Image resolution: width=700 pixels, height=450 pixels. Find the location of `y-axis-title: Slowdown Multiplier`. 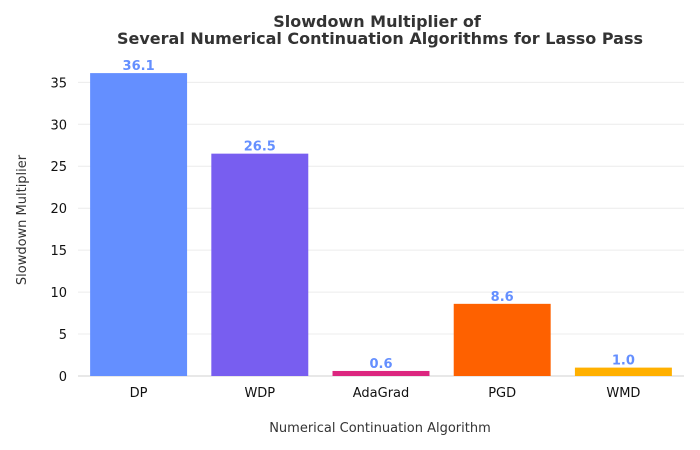

y-axis-title: Slowdown Multiplier is located at coordinates (22, 219).